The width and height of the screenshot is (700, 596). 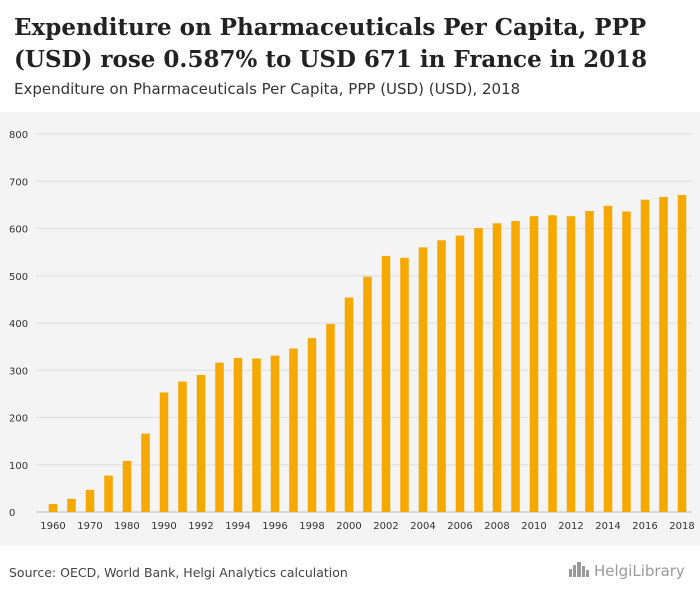 I want to click on helgi-library-logo: HelgiLibrary, so click(x=626, y=571).